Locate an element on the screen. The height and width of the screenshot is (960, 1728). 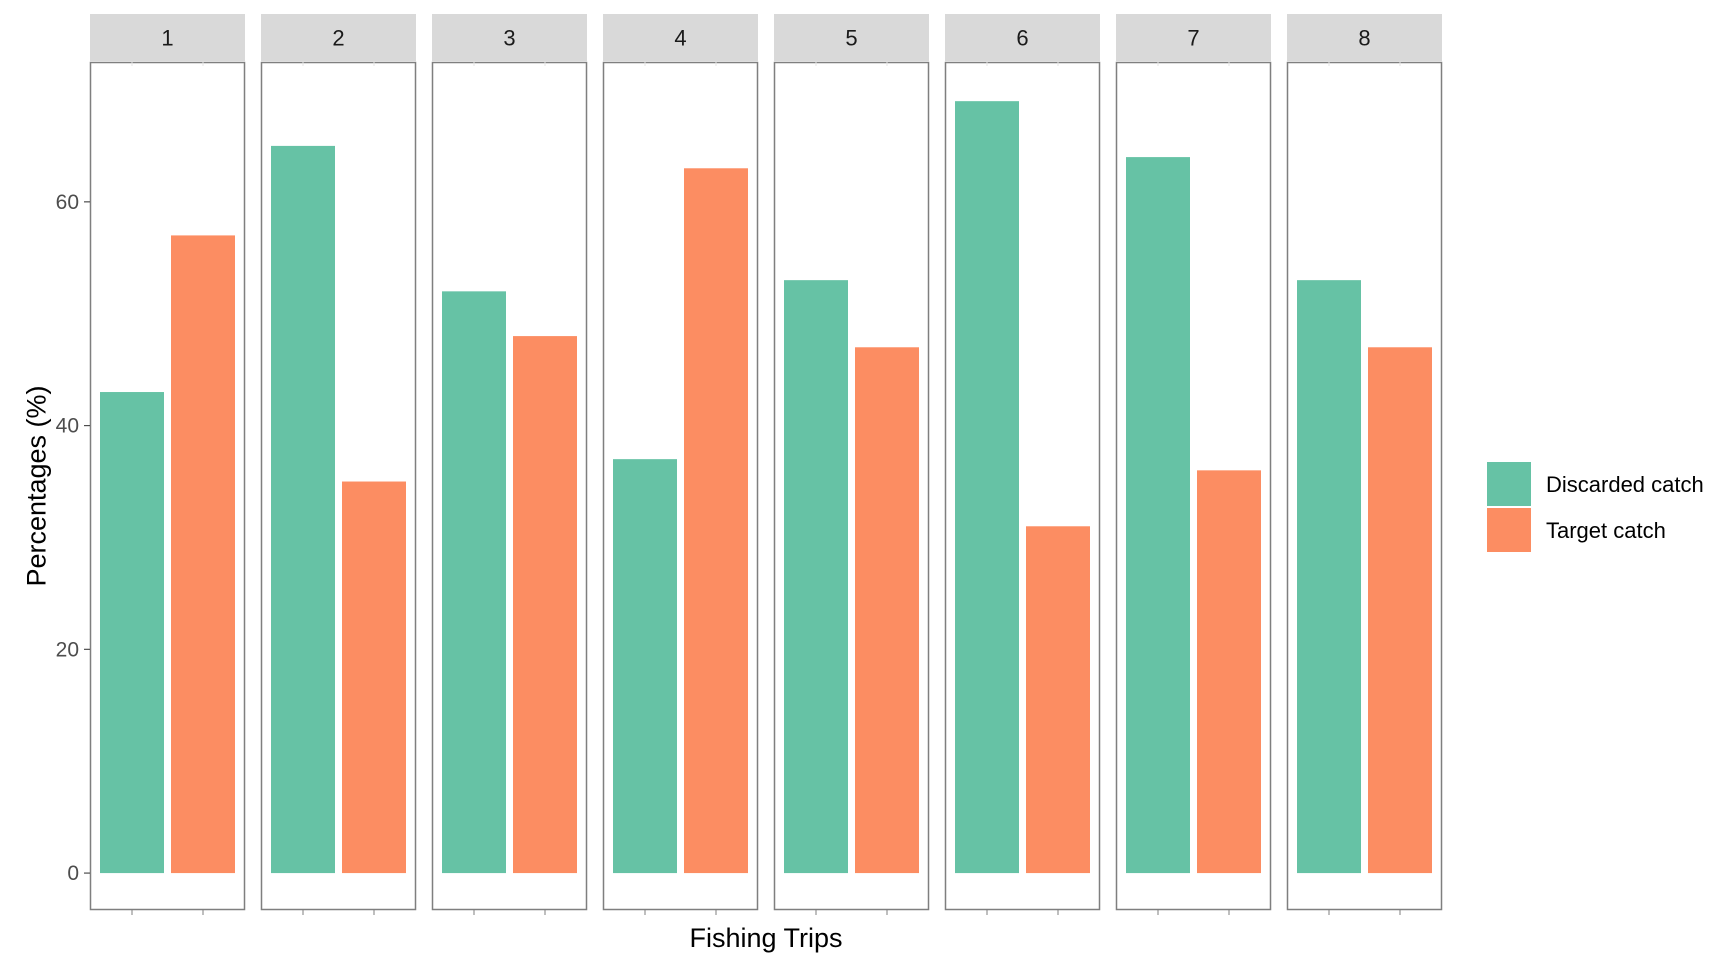
y-tick-label: 40 is located at coordinates (67, 426).